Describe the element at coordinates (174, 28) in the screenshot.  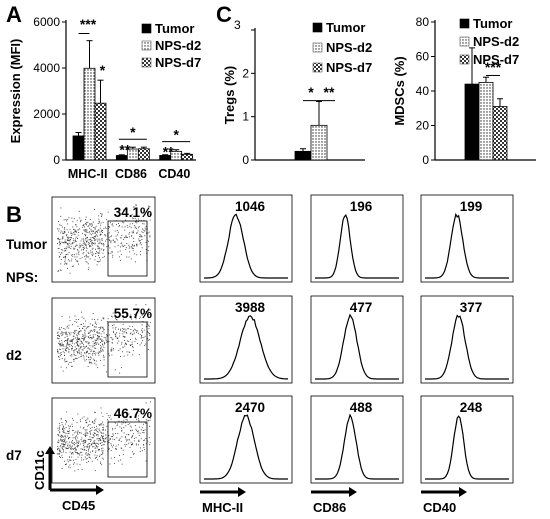
I see `legend-entry: Tumor` at that location.